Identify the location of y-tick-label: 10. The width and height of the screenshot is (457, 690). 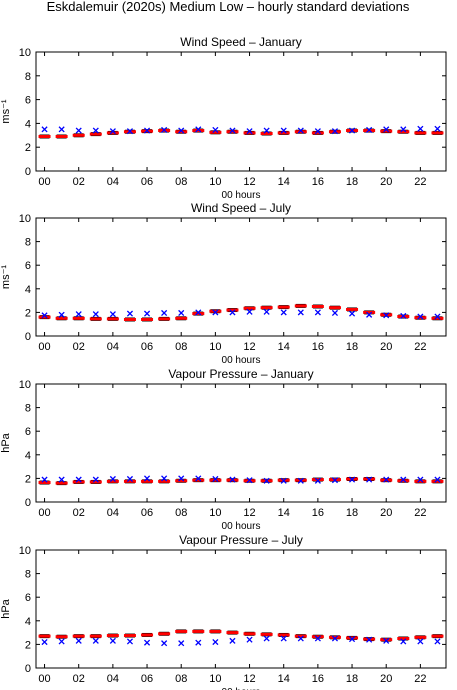
(25, 551).